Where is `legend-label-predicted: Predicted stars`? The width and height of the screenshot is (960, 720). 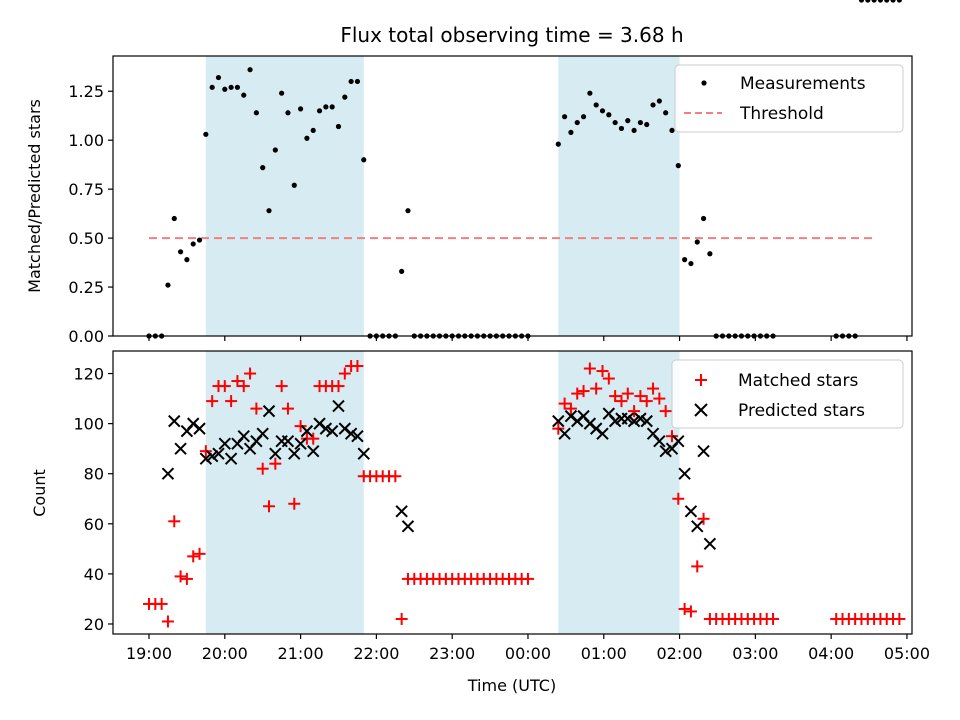
legend-label-predicted: Predicted stars is located at coordinates (801, 411).